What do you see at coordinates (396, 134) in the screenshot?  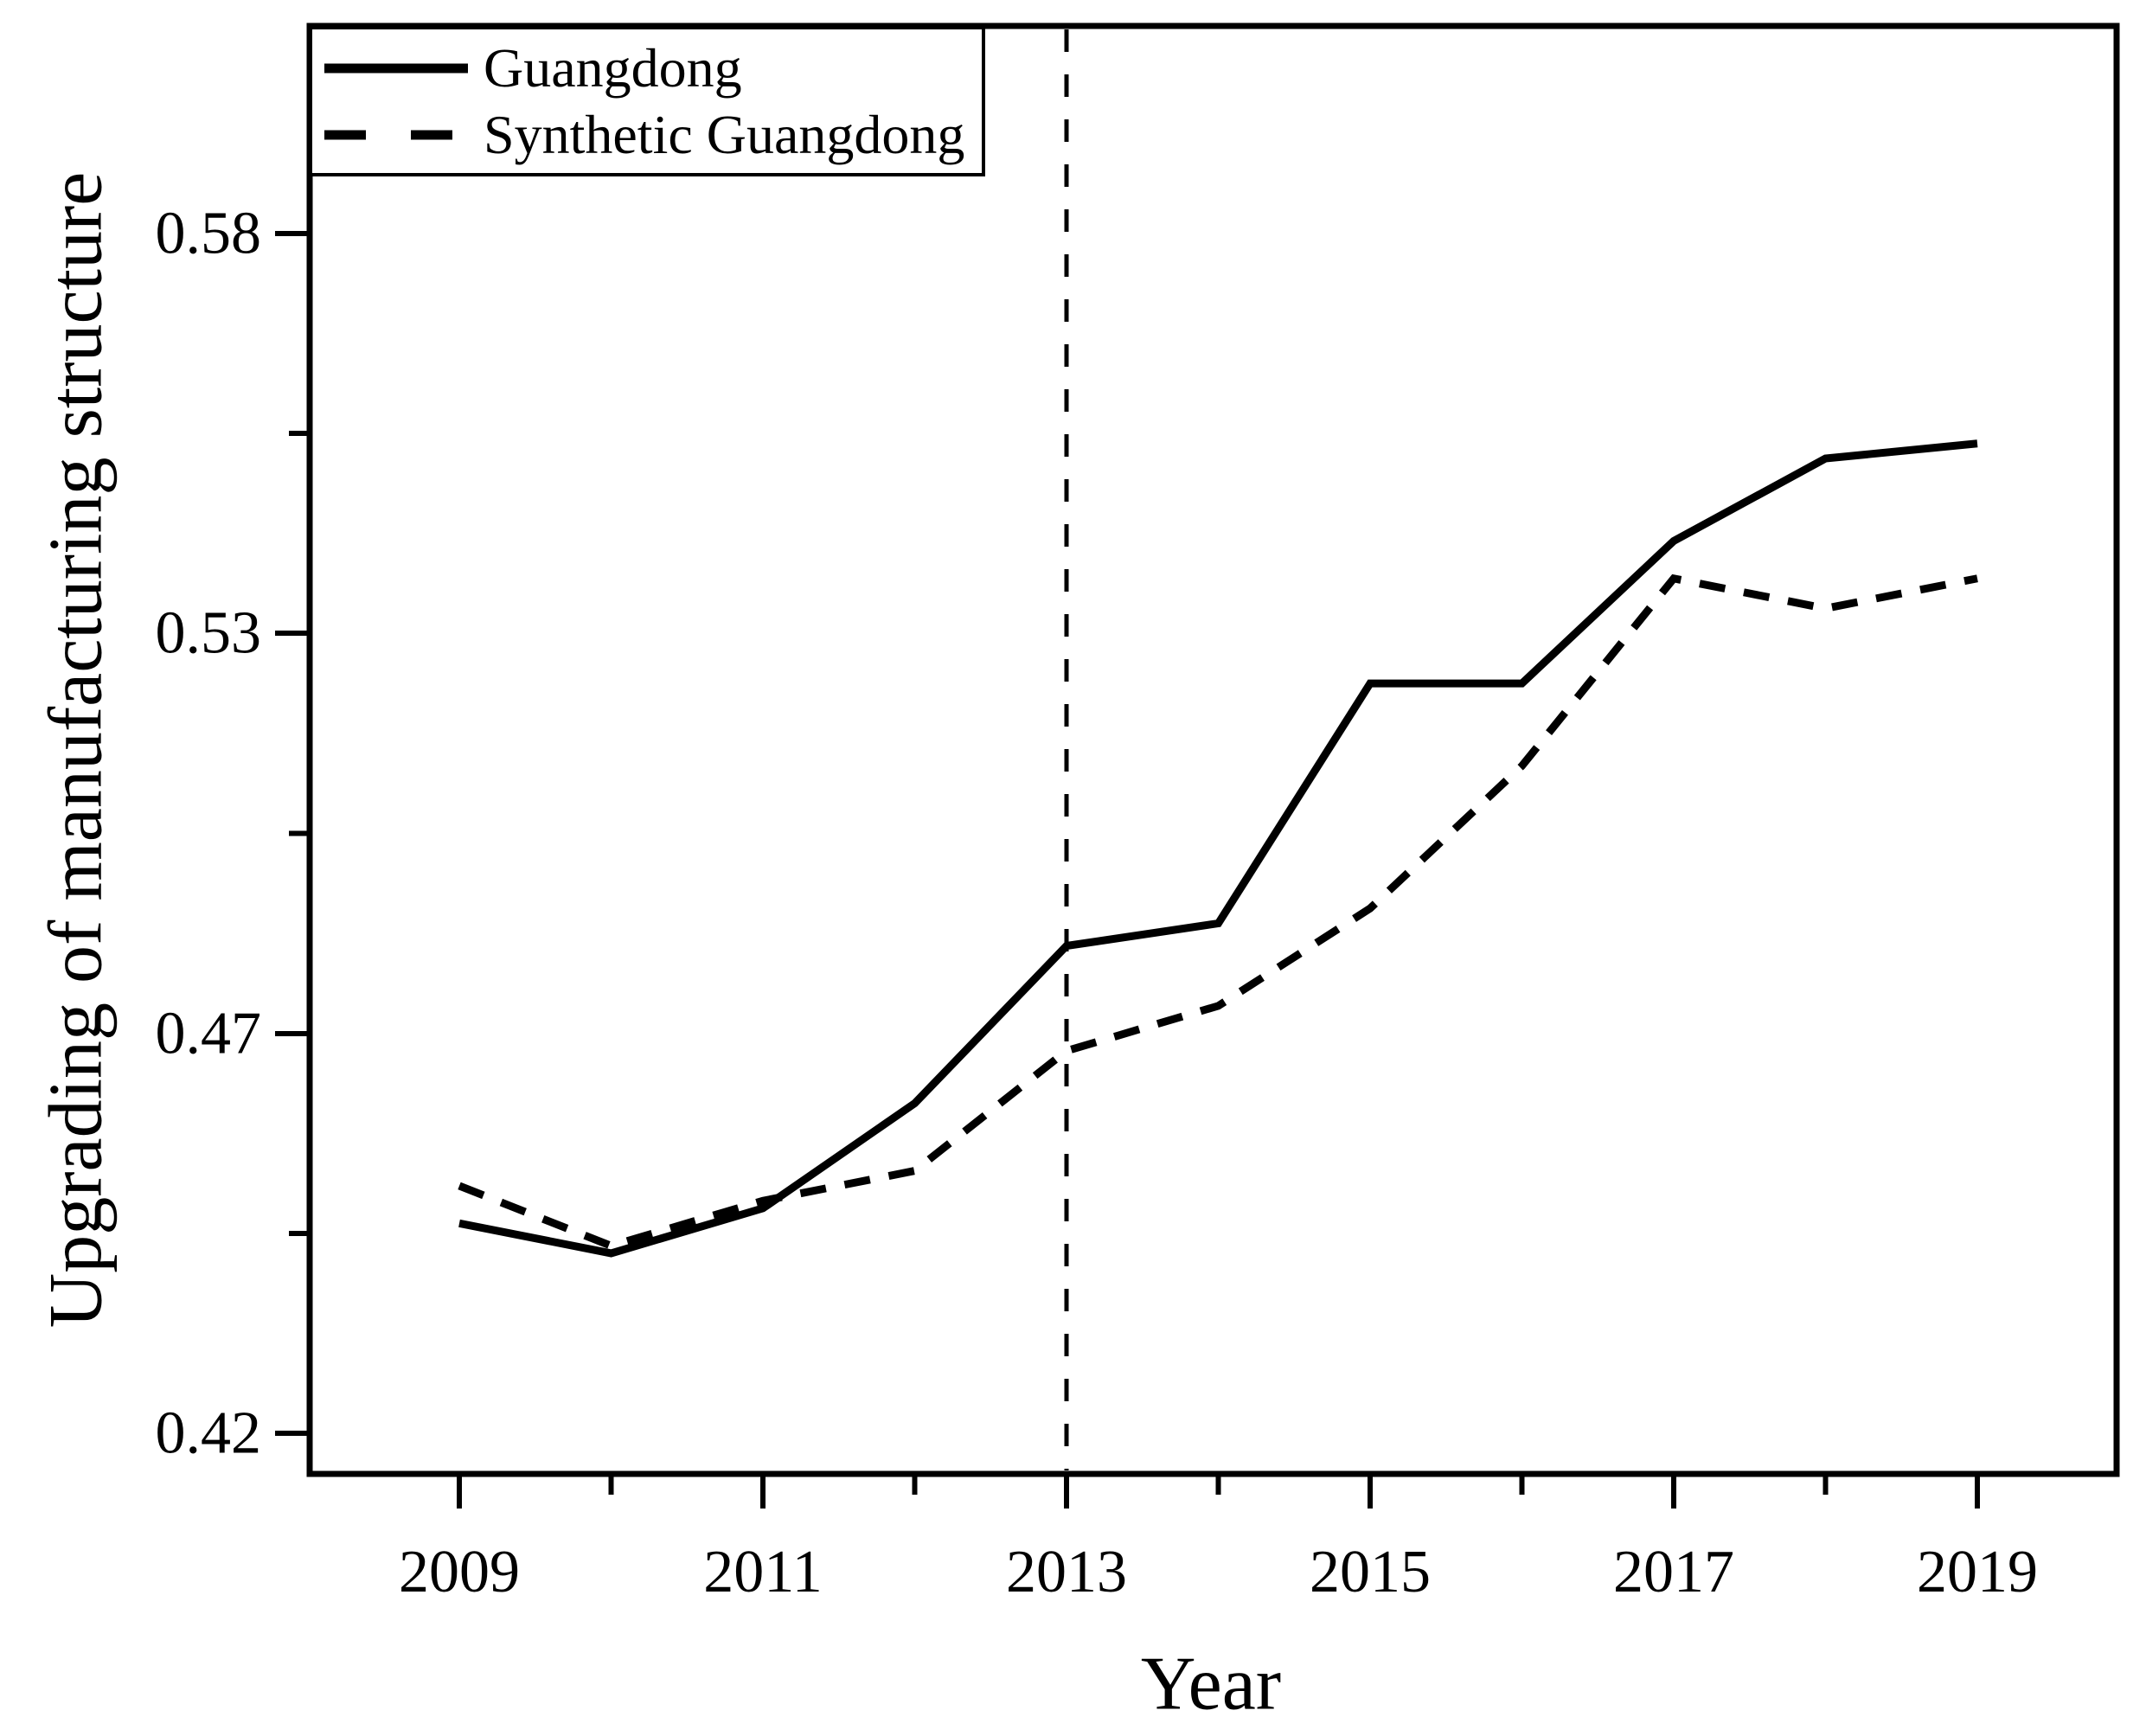 I see `dashed-line-icon` at bounding box center [396, 134].